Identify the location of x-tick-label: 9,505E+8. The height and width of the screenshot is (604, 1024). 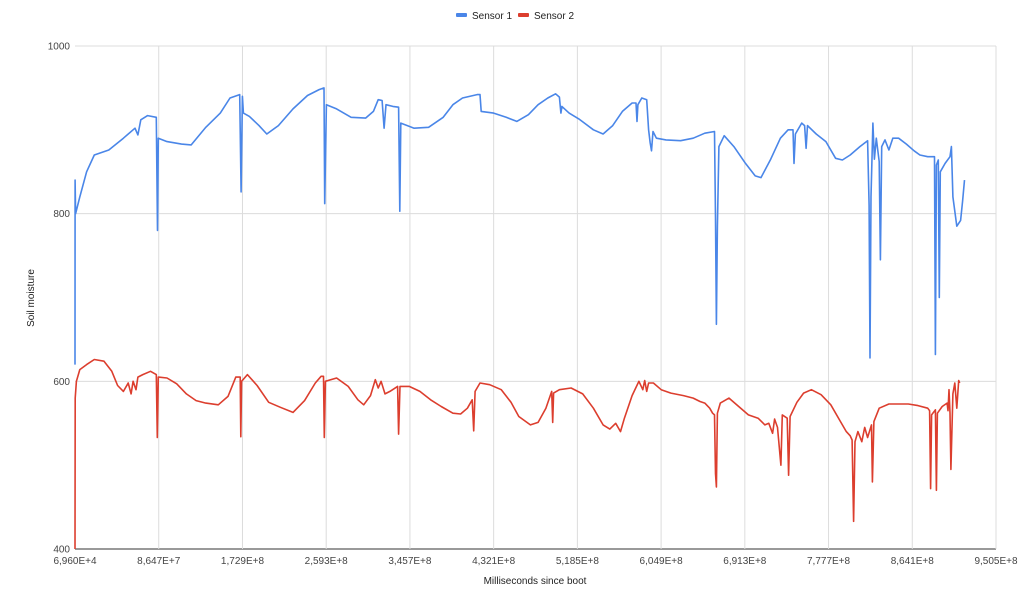
(996, 561).